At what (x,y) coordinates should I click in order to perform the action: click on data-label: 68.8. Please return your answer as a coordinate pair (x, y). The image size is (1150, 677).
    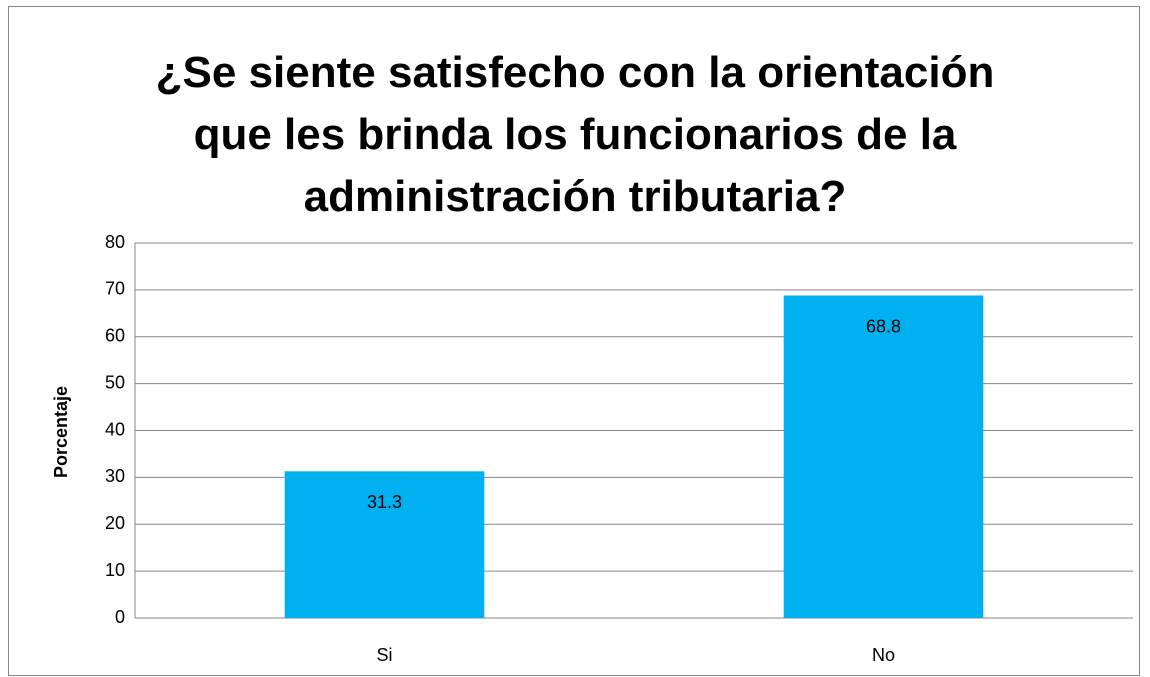
    Looking at the image, I should click on (883, 326).